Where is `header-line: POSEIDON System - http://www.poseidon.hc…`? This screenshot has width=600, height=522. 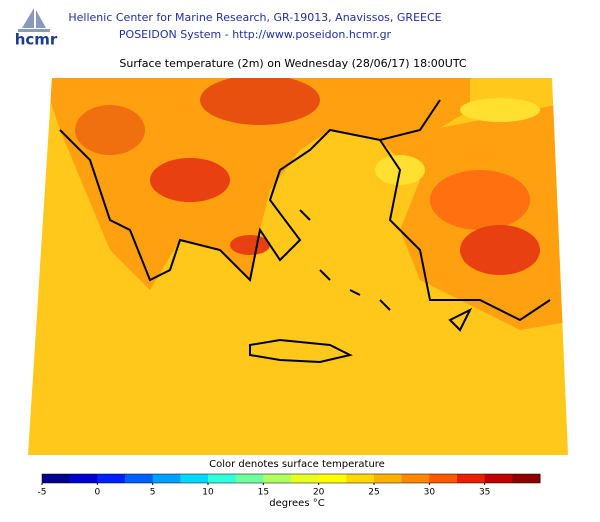
header-line: POSEIDON System - http://www.poseidon.hc… is located at coordinates (255, 34).